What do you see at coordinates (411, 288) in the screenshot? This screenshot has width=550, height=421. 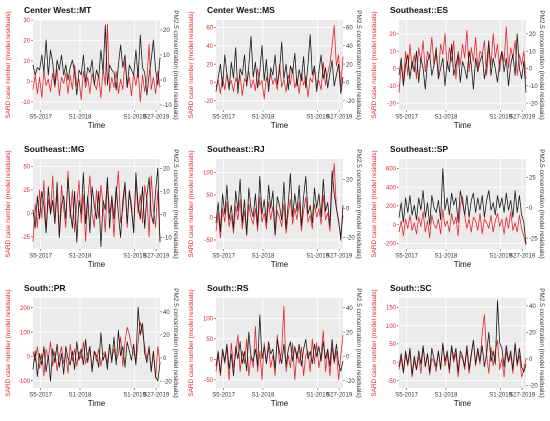 I see `panel-title: South::SC` at bounding box center [411, 288].